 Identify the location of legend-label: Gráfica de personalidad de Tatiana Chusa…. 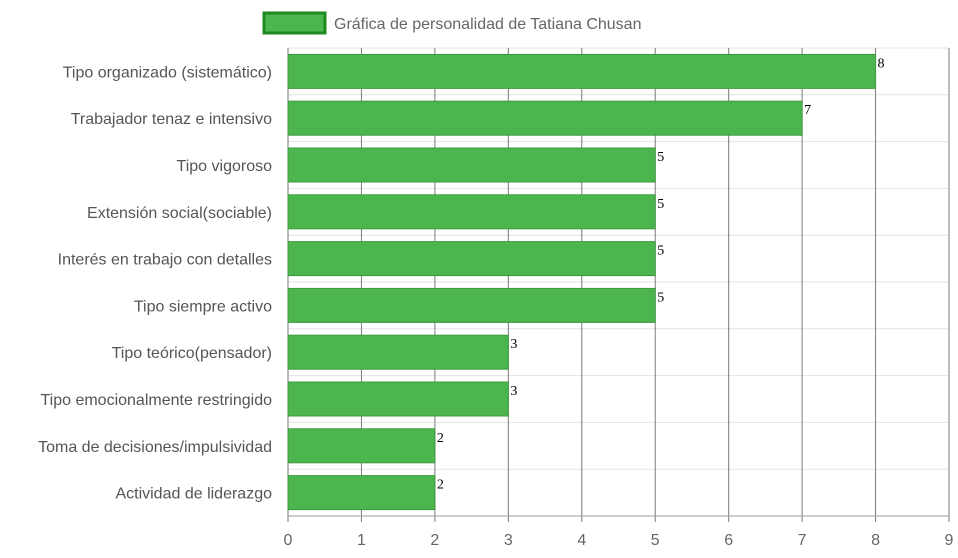
(487, 24).